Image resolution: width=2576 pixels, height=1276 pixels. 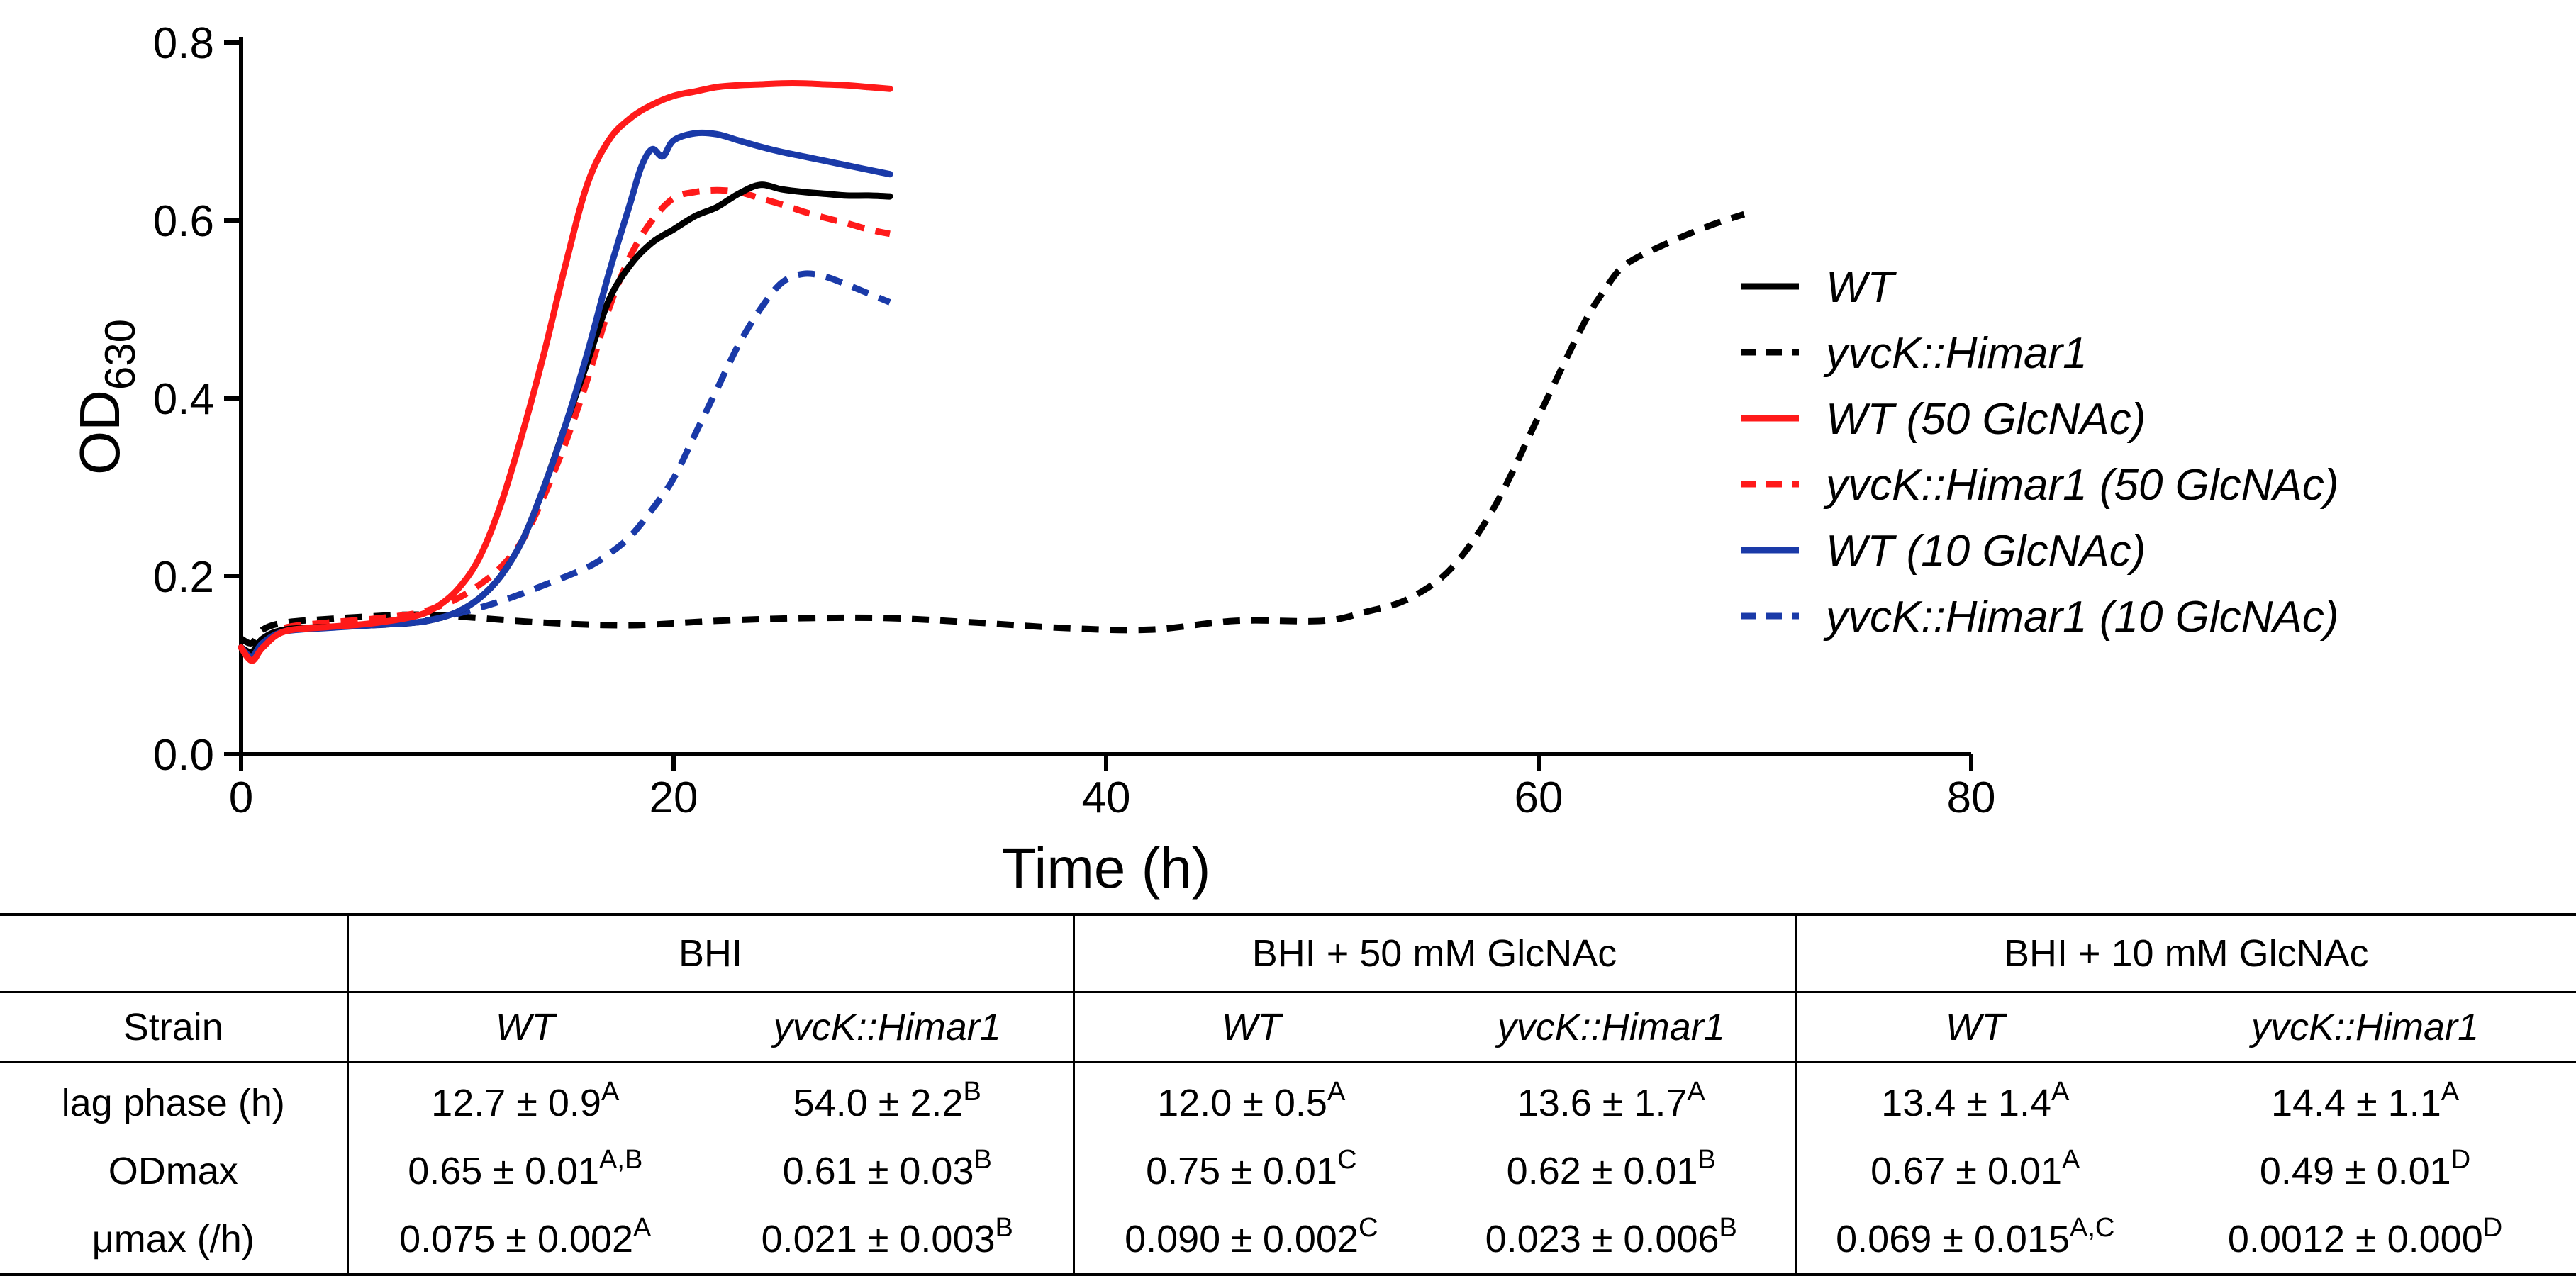 I want to click on cell-value: 0.49 ± 0.01, so click(x=2355, y=1171).